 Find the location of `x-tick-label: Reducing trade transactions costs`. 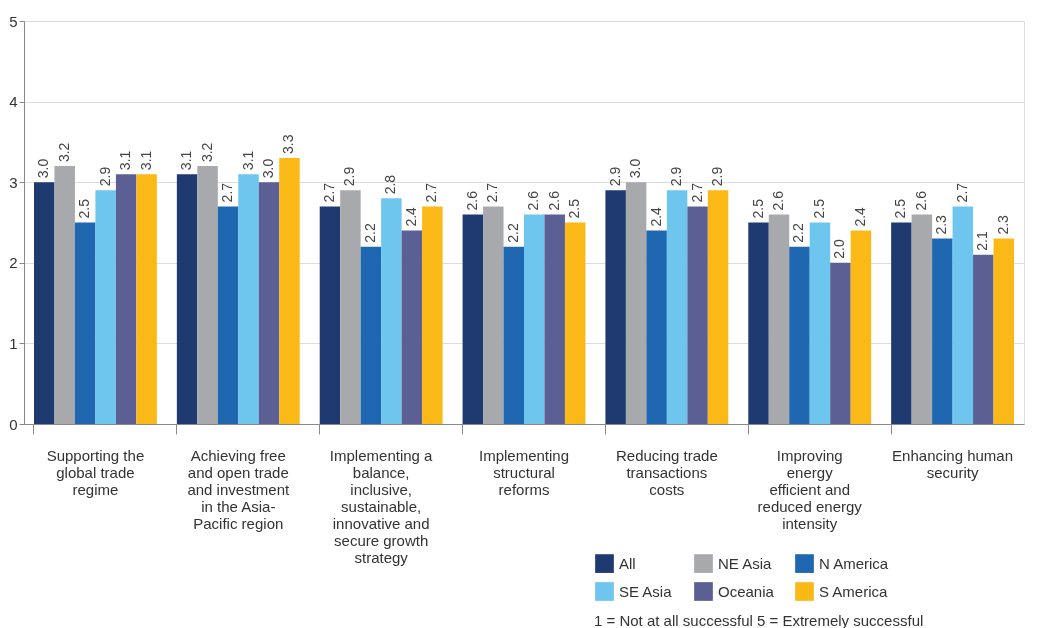

x-tick-label: Reducing trade transactions costs is located at coordinates (666, 472).